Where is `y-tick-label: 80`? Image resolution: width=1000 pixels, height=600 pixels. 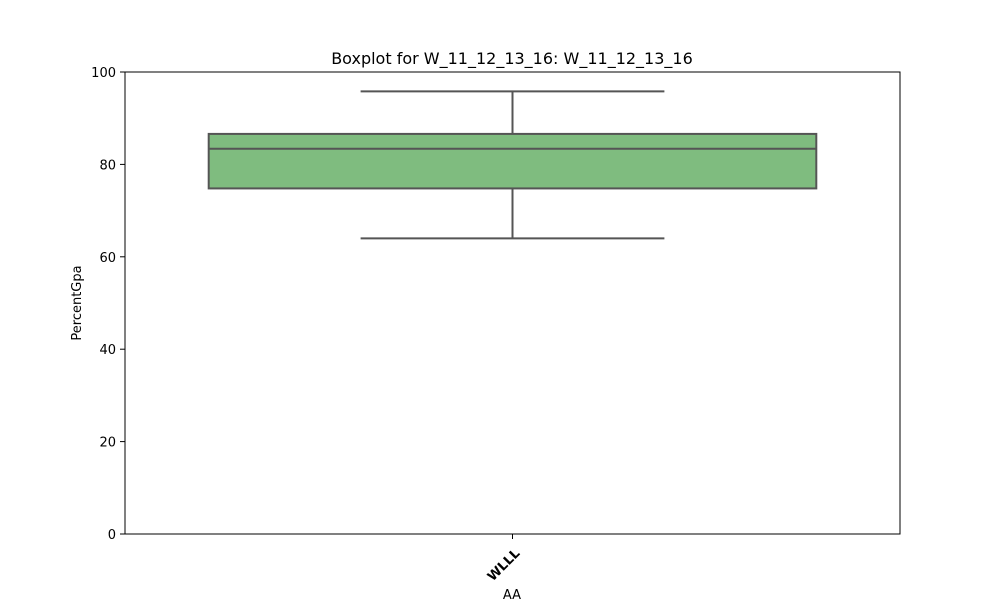
y-tick-label: 80 is located at coordinates (107, 165).